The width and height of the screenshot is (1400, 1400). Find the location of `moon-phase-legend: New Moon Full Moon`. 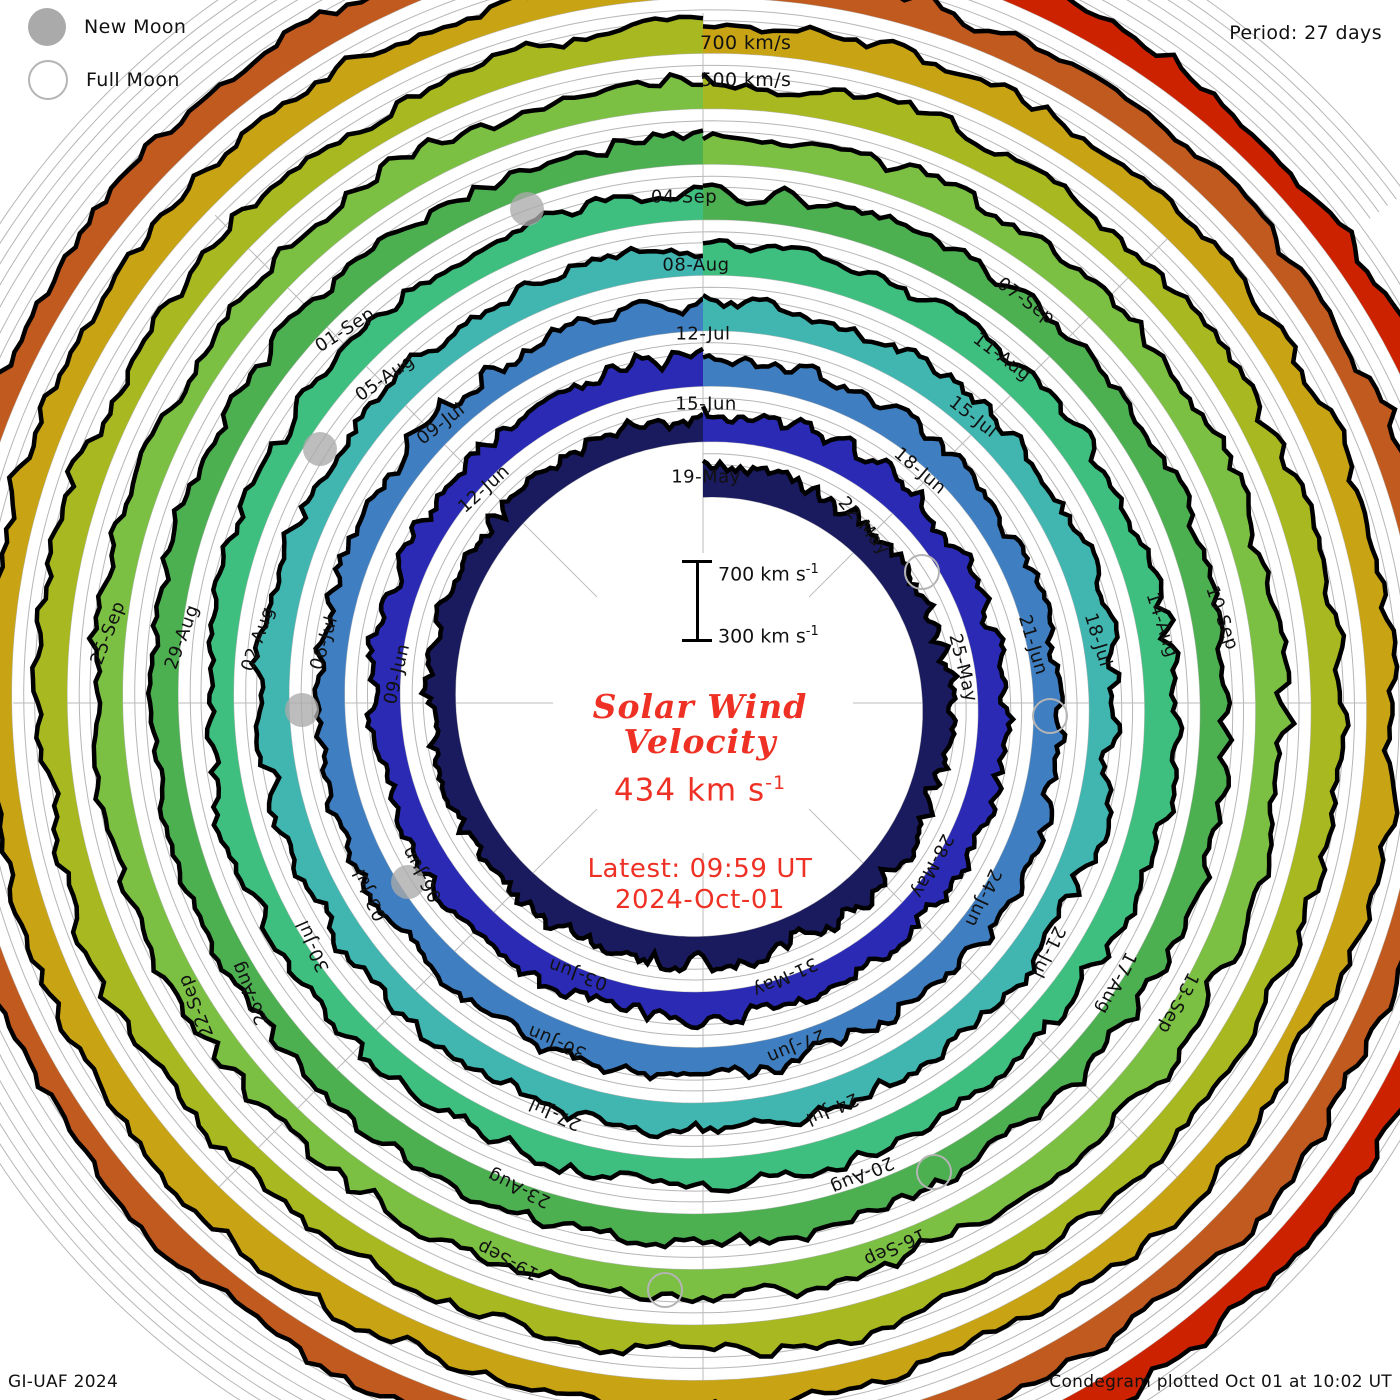

moon-phase-legend: New Moon Full Moon is located at coordinates (130, 55).